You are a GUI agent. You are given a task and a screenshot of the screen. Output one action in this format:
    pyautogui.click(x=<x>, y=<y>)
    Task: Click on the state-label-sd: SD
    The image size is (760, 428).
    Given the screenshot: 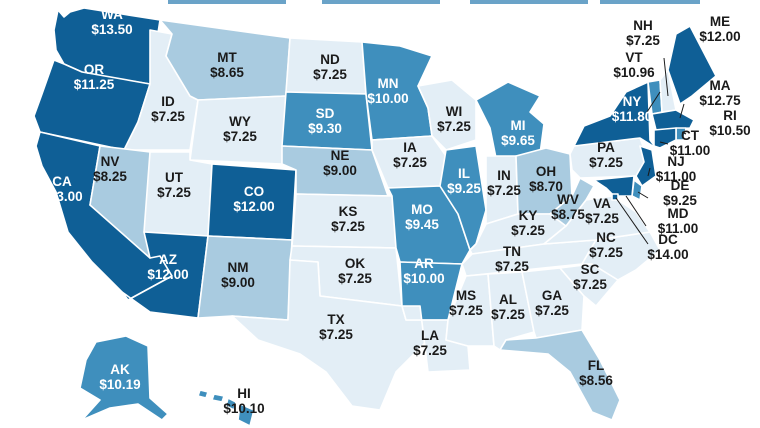 What is the action you would take?
    pyautogui.click(x=325, y=113)
    